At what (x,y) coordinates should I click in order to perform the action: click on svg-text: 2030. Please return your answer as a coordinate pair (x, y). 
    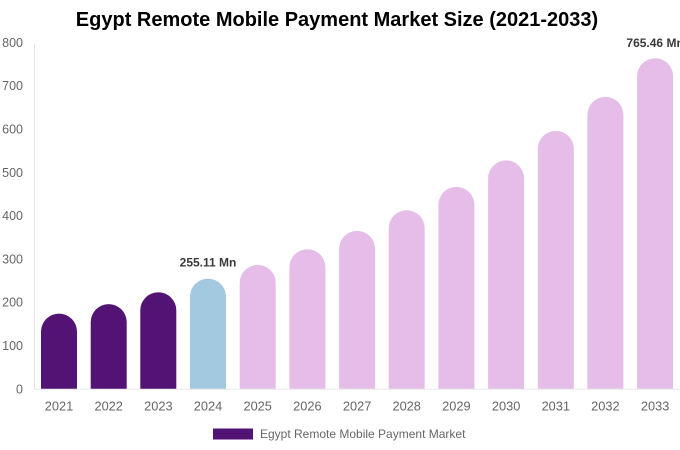
    Looking at the image, I should click on (506, 406).